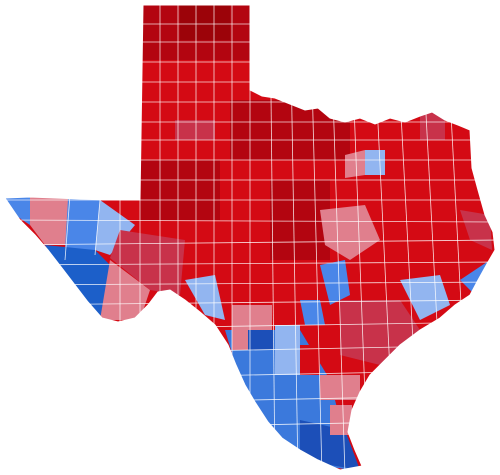 The image size is (500, 475). What do you see at coordinates (310, 360) in the screenshot?
I see `region-red` at bounding box center [310, 360].